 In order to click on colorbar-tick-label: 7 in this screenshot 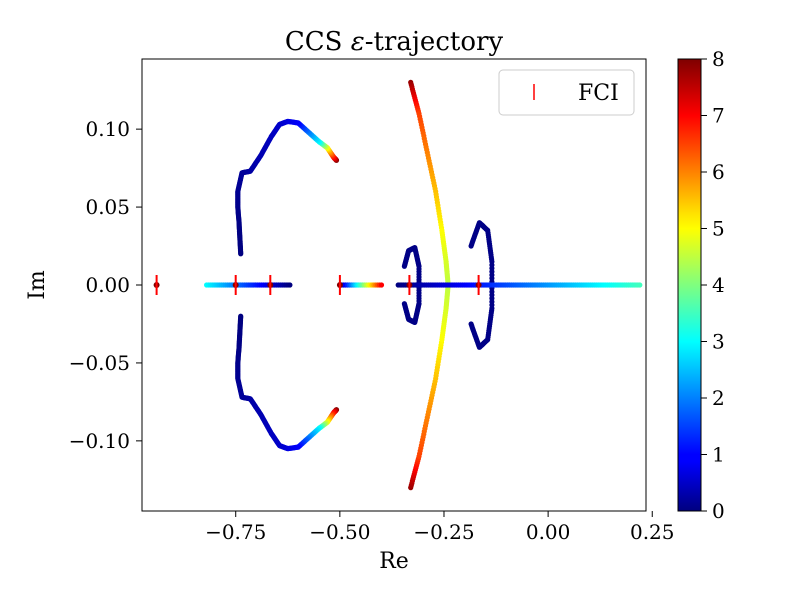, I will do `click(718, 116)`.